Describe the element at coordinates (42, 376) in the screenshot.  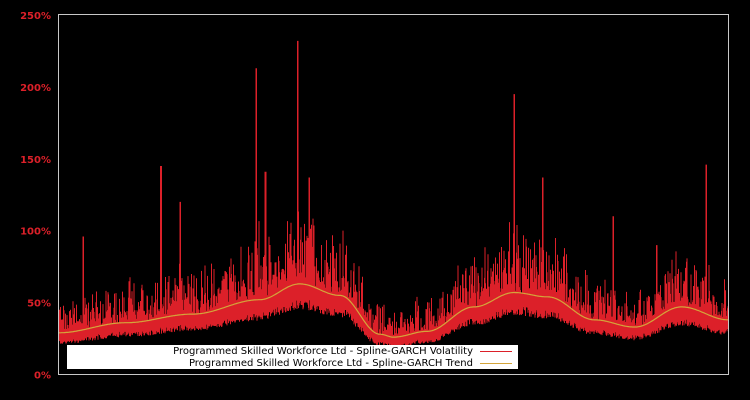
I see `y-tick-label: 0%` at that location.